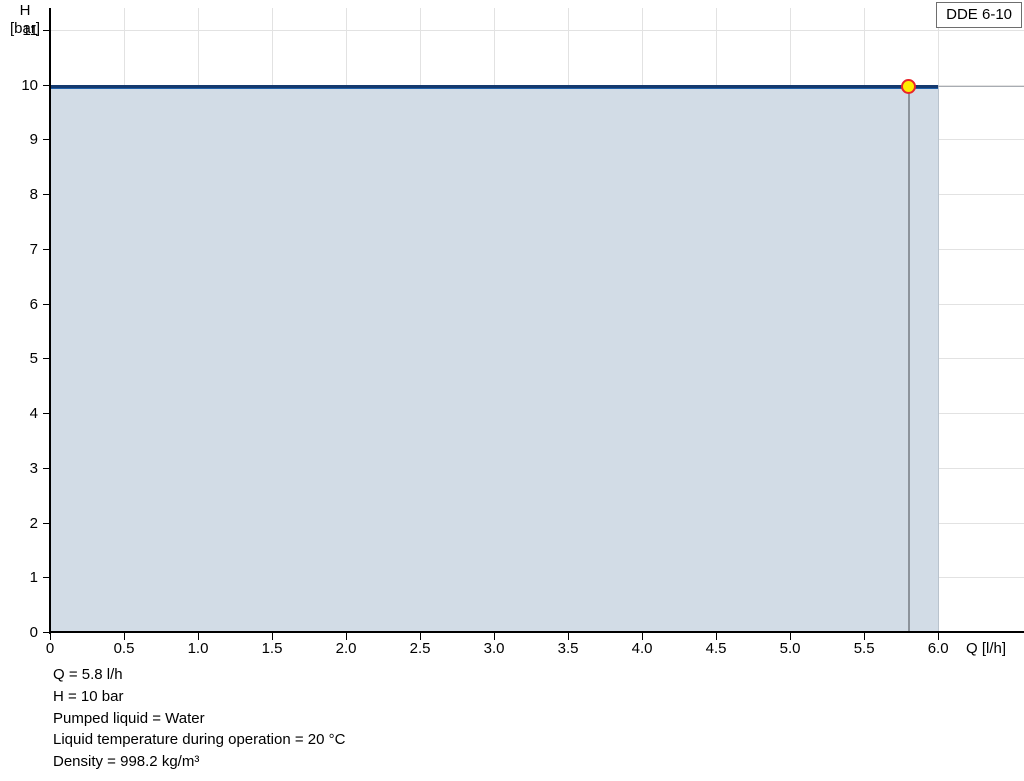 The image size is (1024, 781). I want to click on duty-curve-highlight, so click(494, 88).